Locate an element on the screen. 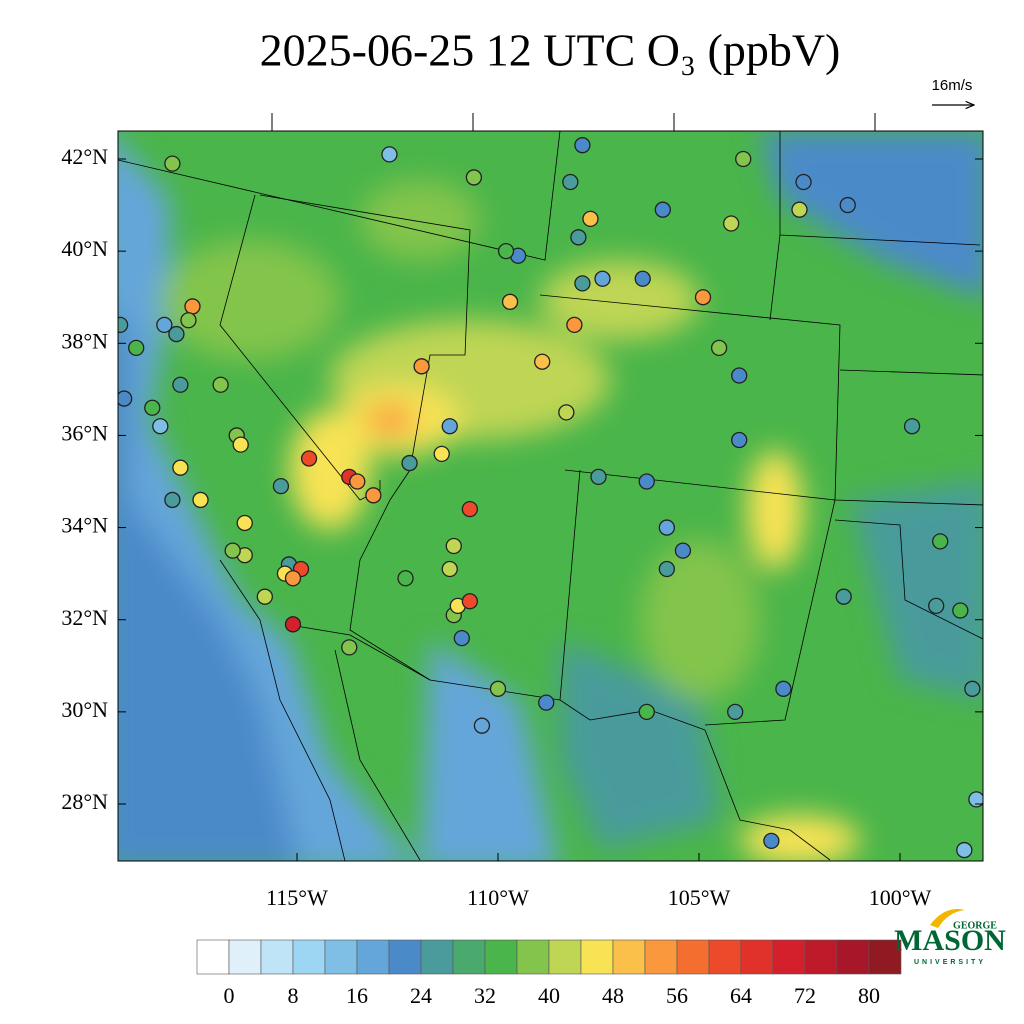  logo: GEORGE MASON UNIVERSITY is located at coordinates (950, 937).